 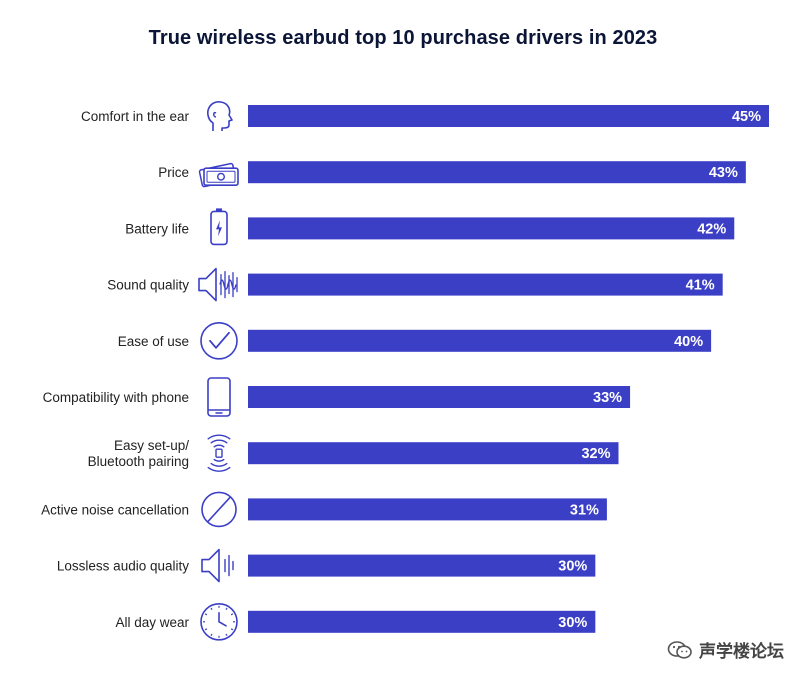 What do you see at coordinates (595, 454) in the screenshot?
I see `value-label: 32%` at bounding box center [595, 454].